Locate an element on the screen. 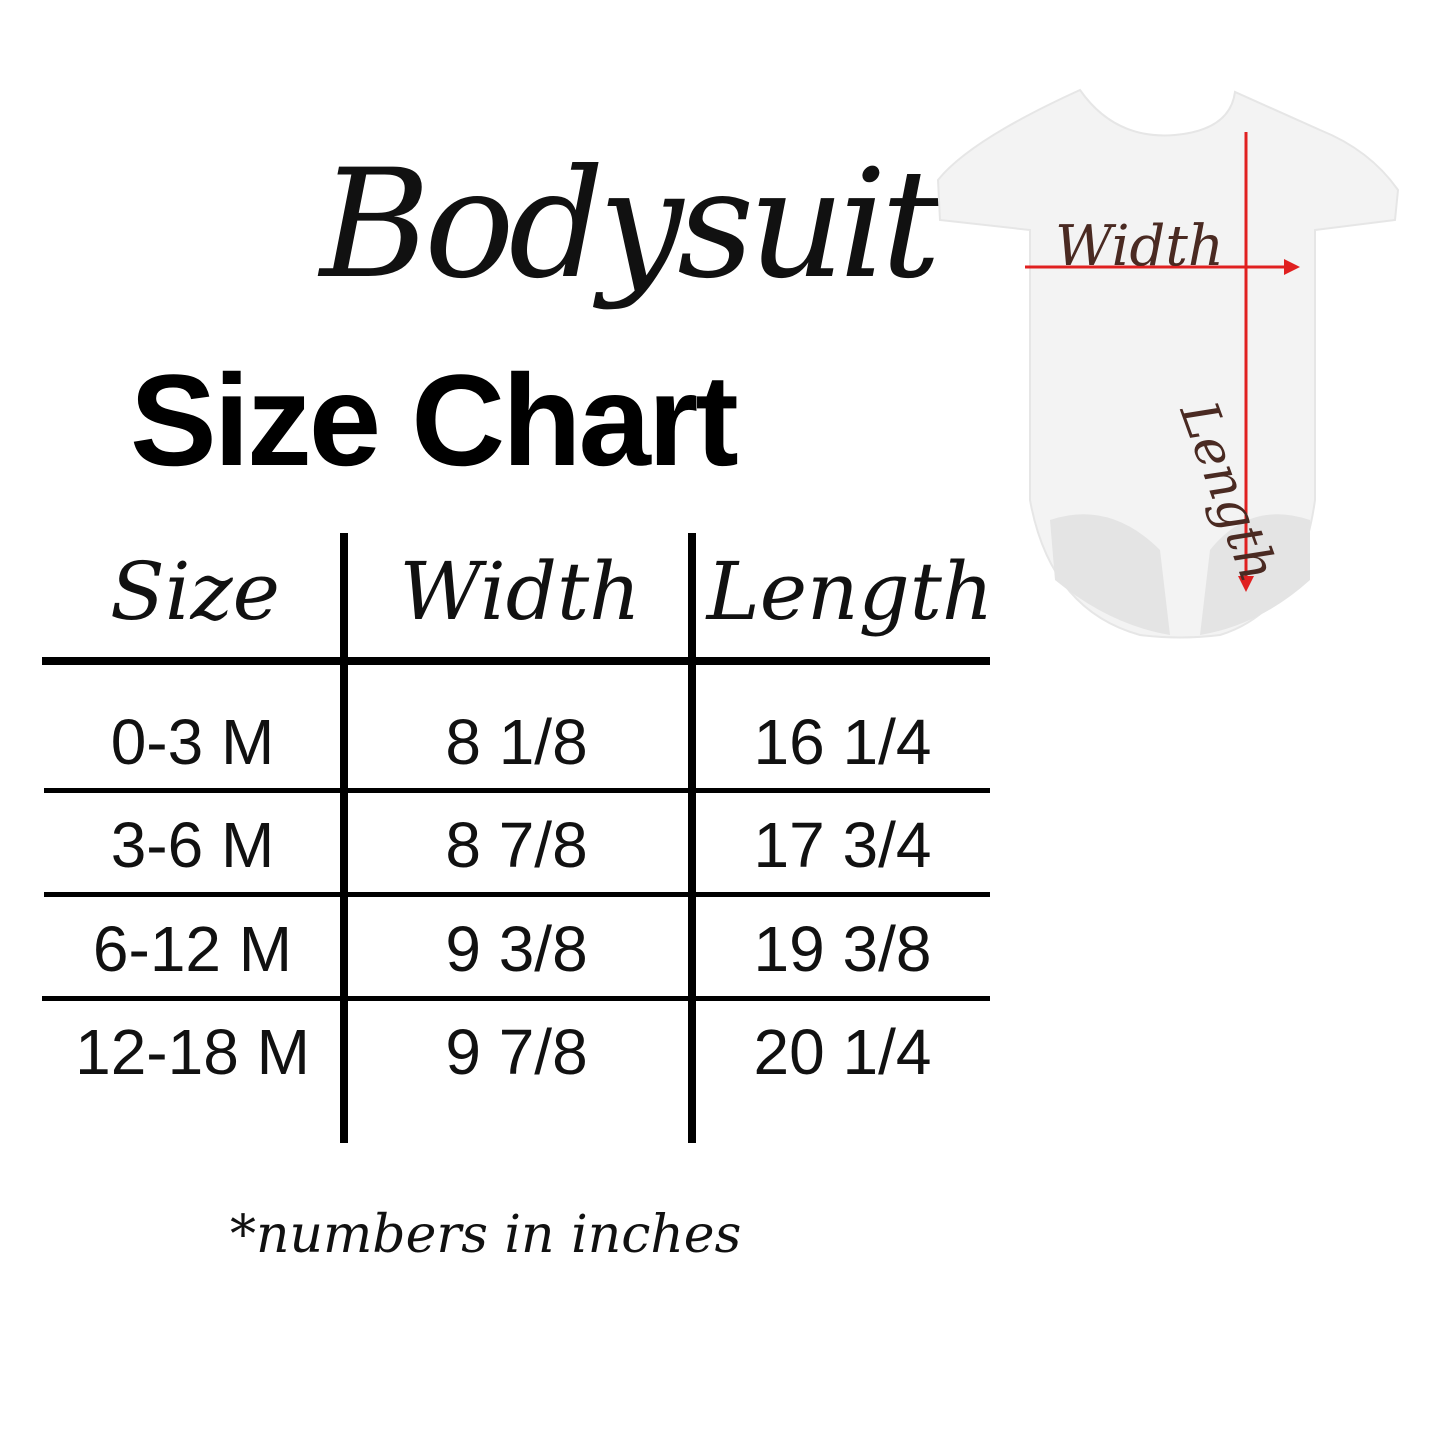 The image size is (1445, 1445). bodysuit-shape is located at coordinates (1168, 363).